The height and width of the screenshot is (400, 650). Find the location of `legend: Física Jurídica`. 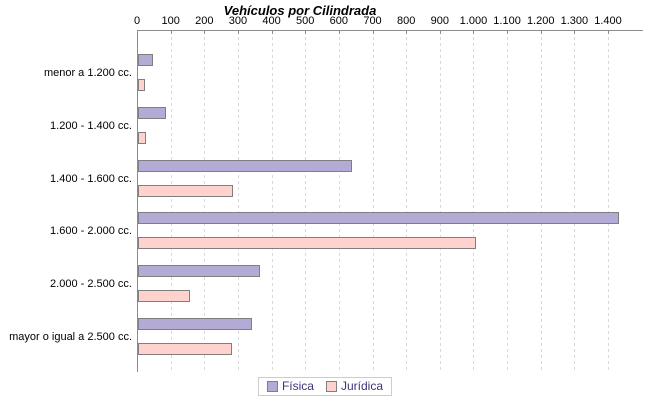

legend: Física Jurídica is located at coordinates (325, 386).